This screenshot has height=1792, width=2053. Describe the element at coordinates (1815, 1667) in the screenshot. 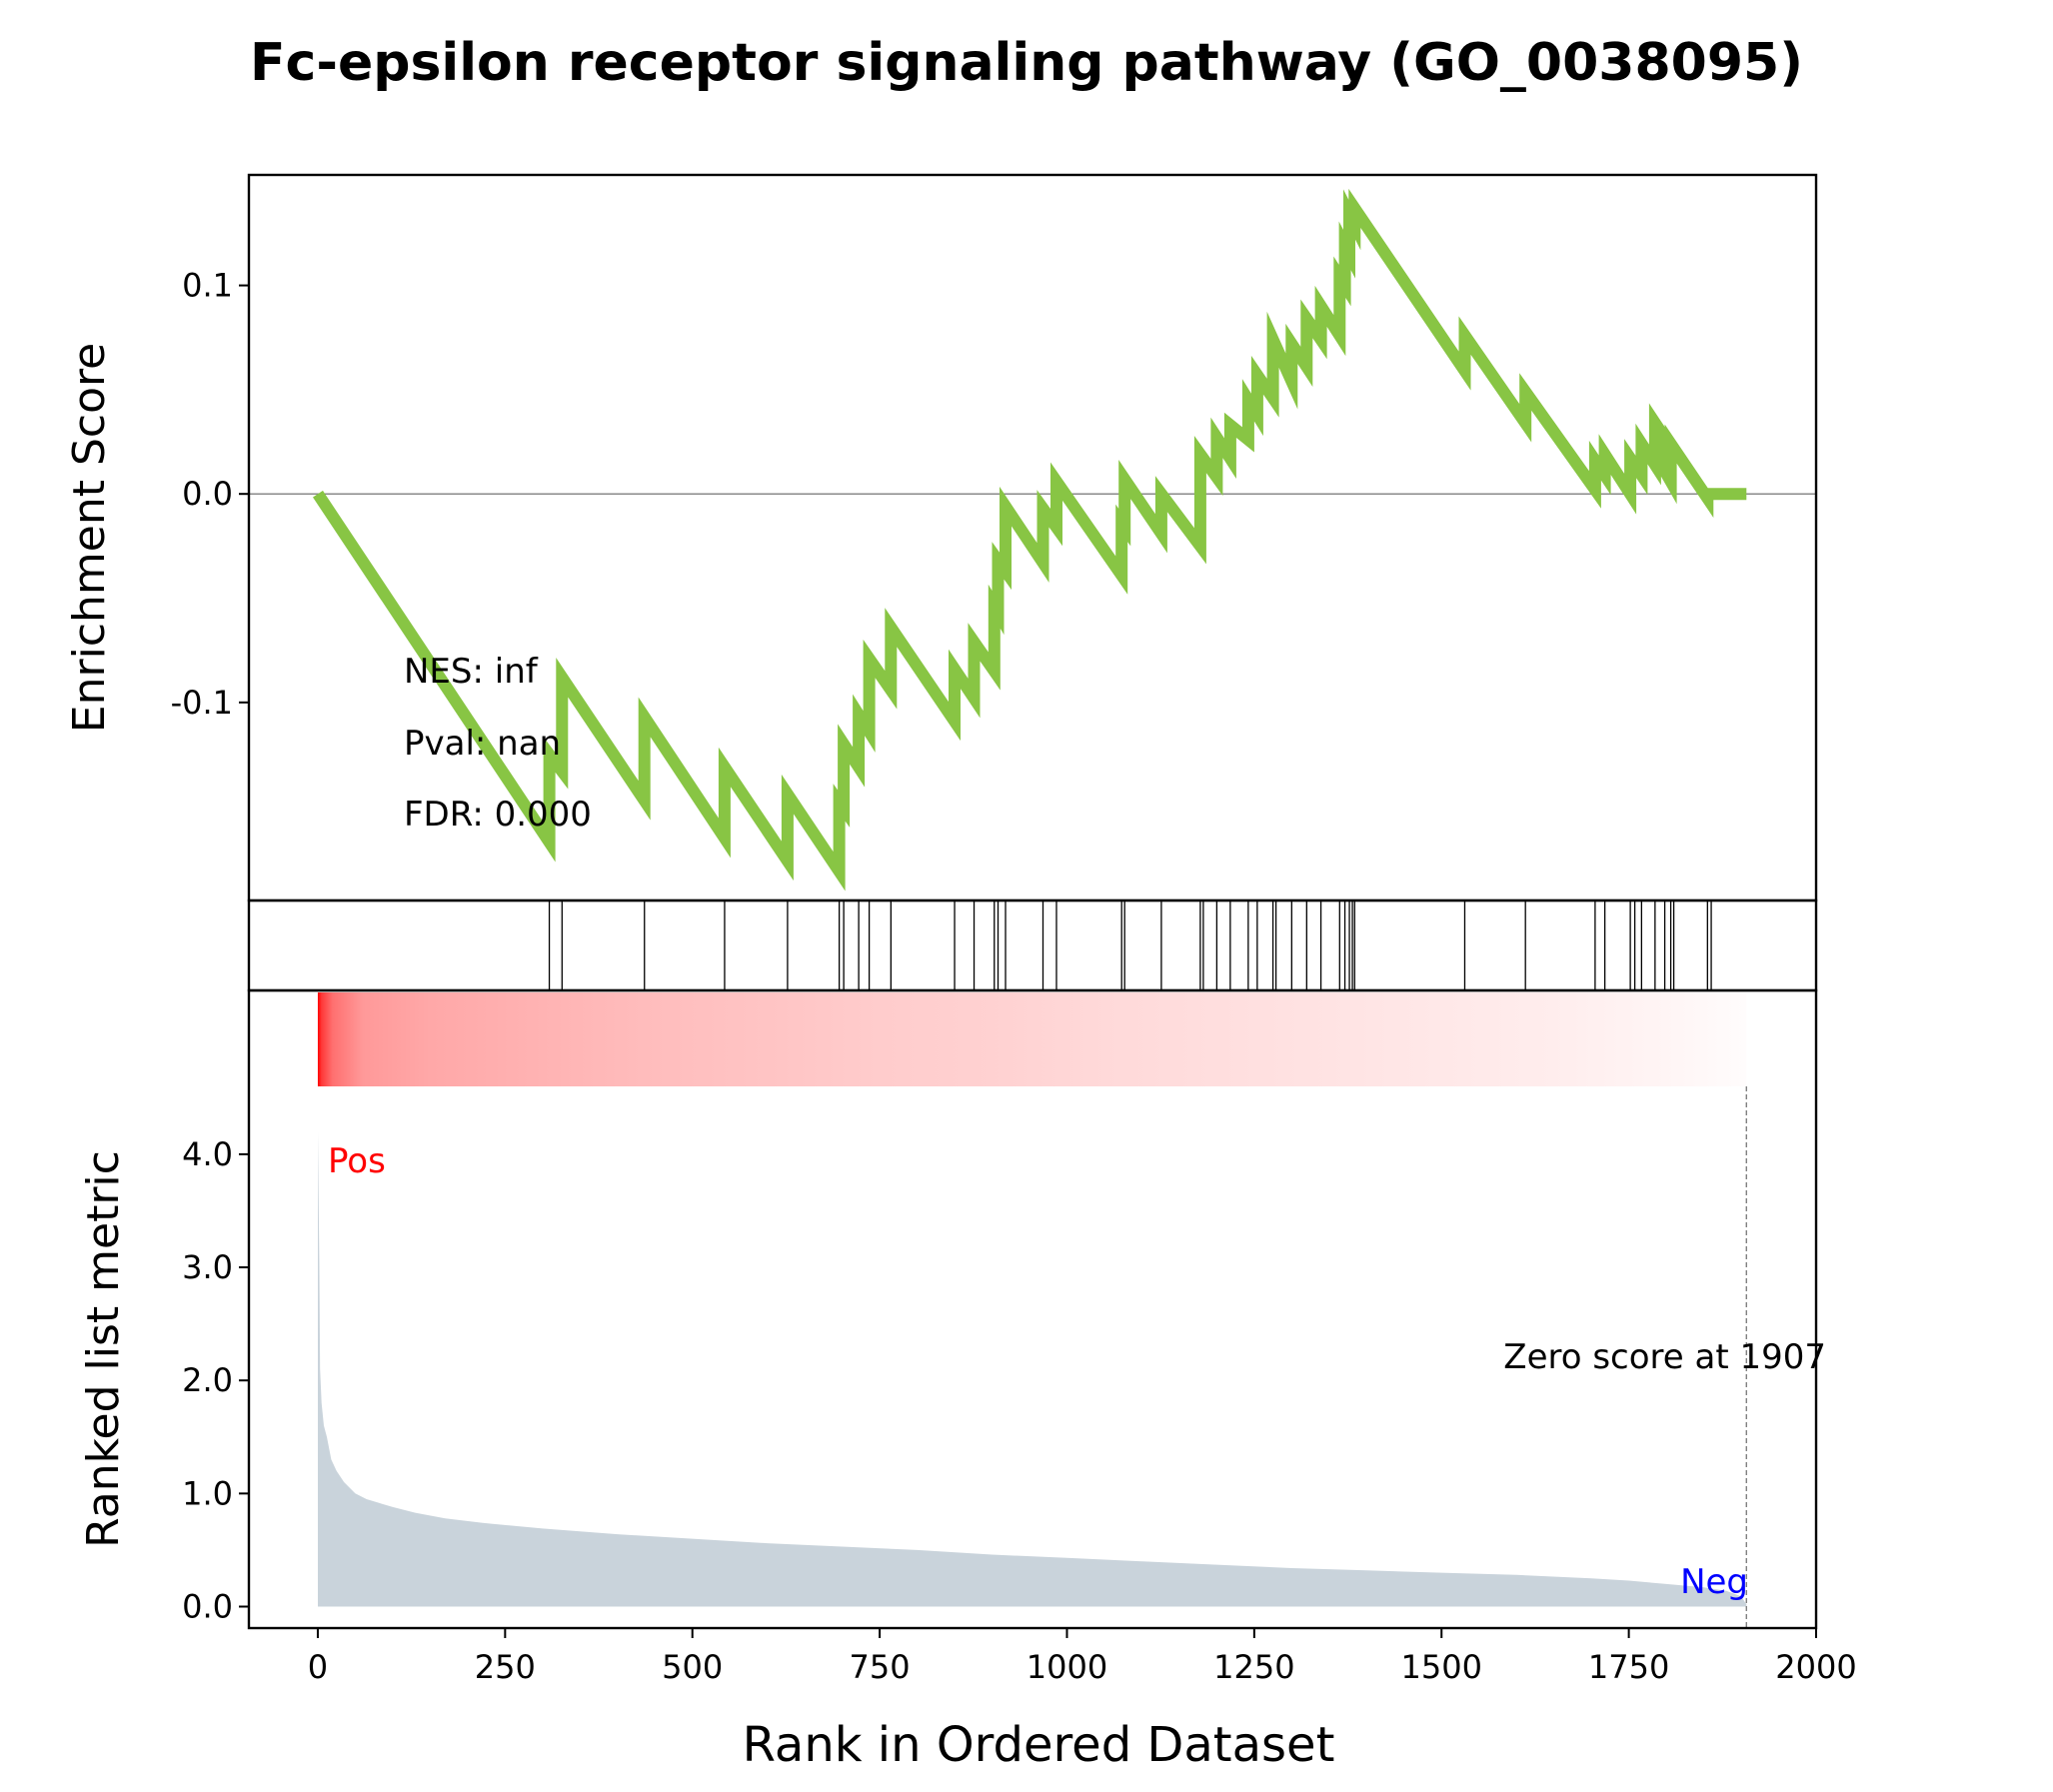

I see `x-tick-label: 2000` at that location.